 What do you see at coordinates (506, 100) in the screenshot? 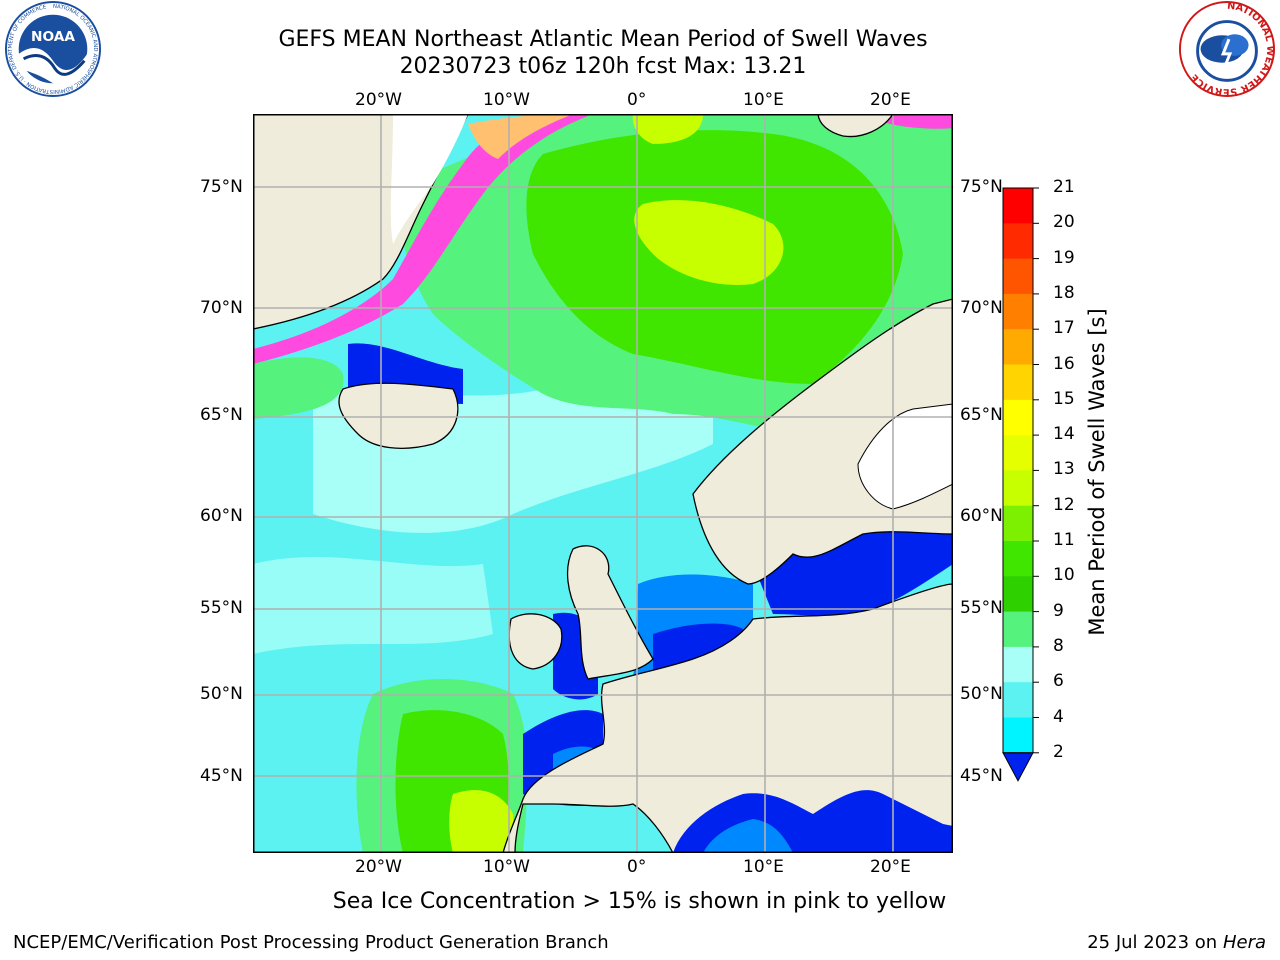
I see `lon-label-top-10w: 10°W` at bounding box center [506, 100].